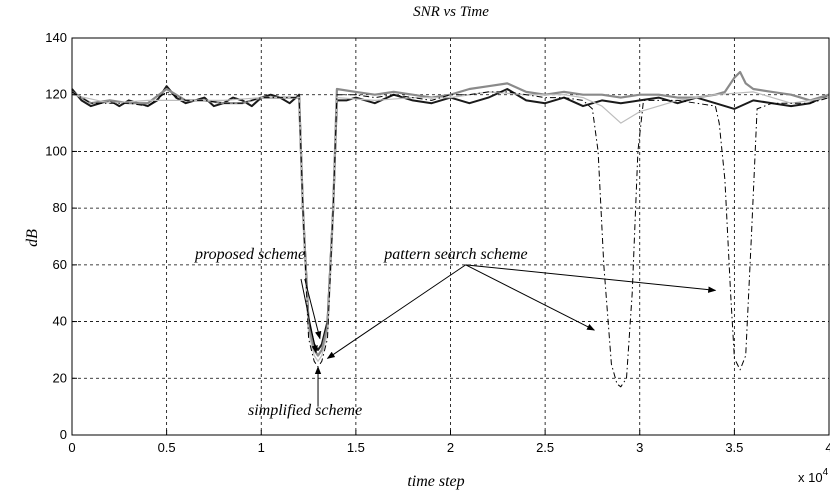 The height and width of the screenshot is (493, 830). I want to click on y-tick-label: 60, so click(60, 264).